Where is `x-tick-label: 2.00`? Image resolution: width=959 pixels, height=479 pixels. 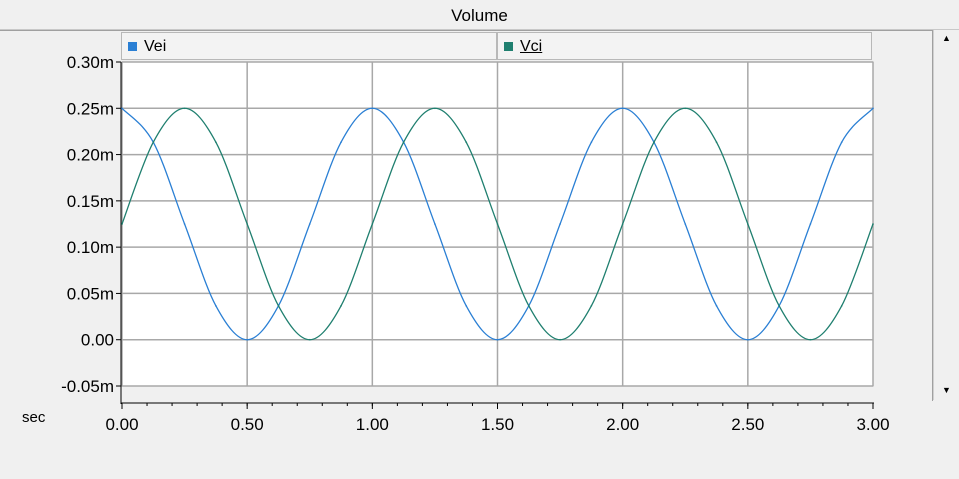
x-tick-label: 2.00 is located at coordinates (622, 424).